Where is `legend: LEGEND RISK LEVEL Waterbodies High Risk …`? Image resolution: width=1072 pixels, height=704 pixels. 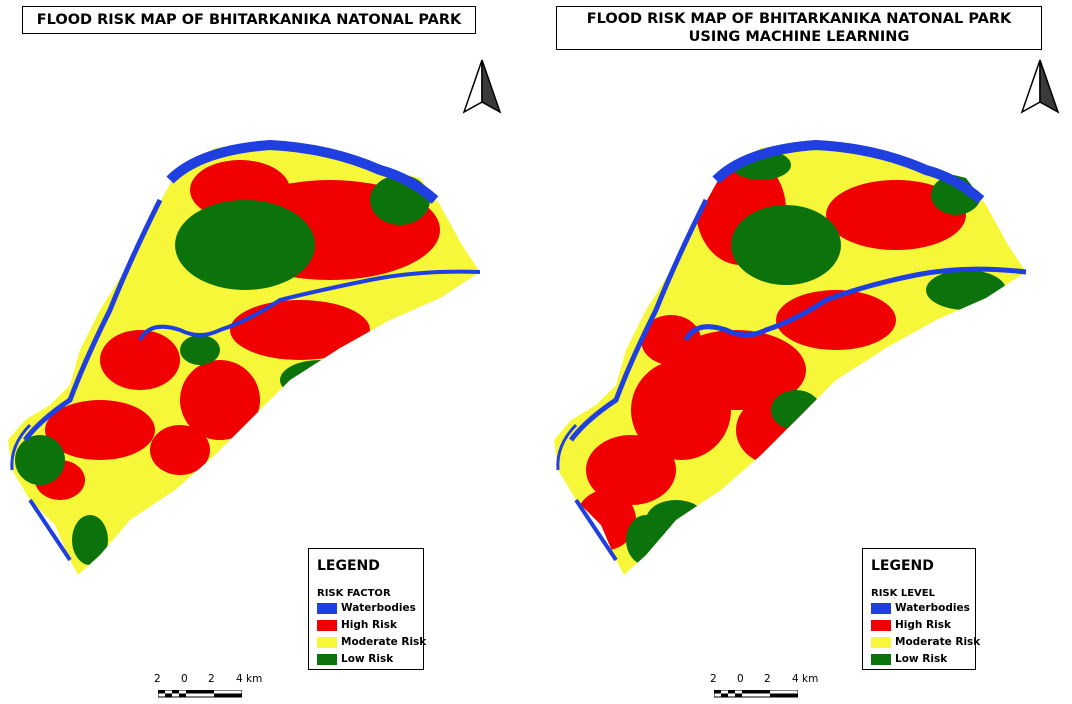 legend: LEGEND RISK LEVEL Waterbodies High Risk … is located at coordinates (921, 609).